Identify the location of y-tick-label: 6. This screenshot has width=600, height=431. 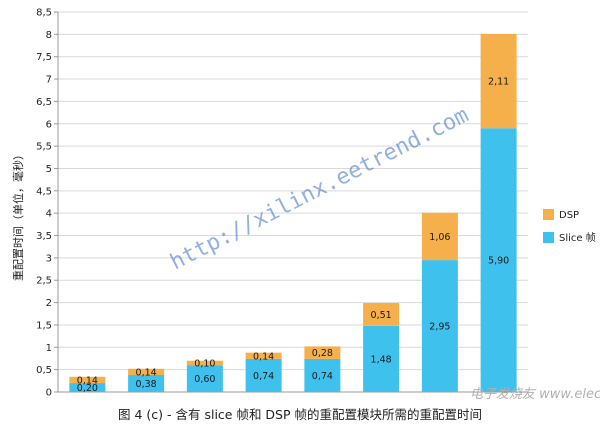
(49, 124).